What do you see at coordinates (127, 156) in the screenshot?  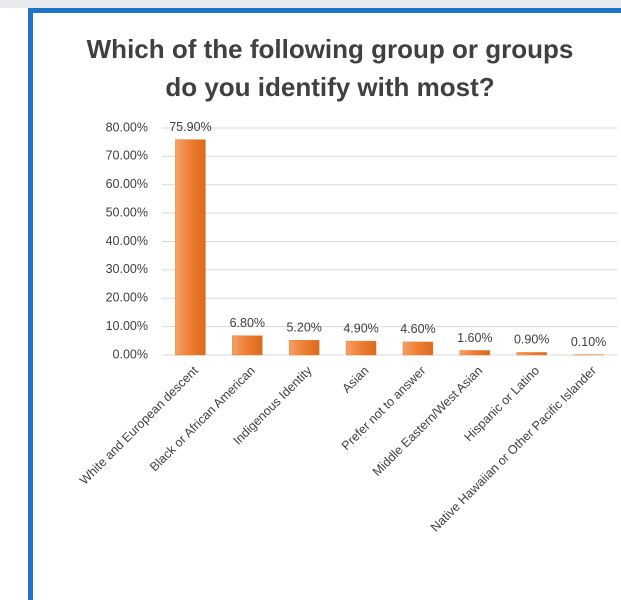 I see `y-tick-label: 70.00%` at bounding box center [127, 156].